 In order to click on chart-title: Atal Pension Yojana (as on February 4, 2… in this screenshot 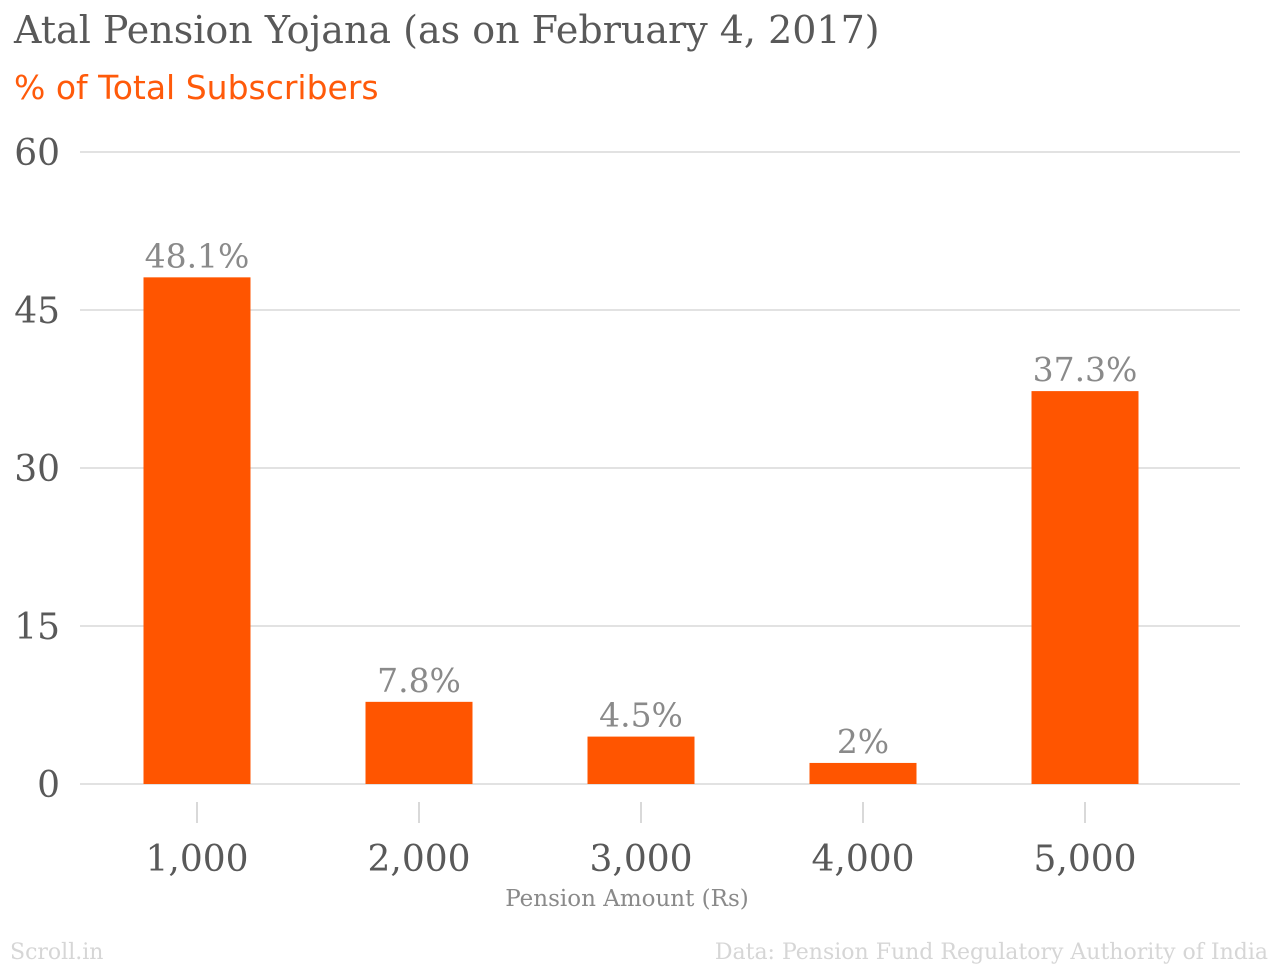, I will do `click(447, 30)`.